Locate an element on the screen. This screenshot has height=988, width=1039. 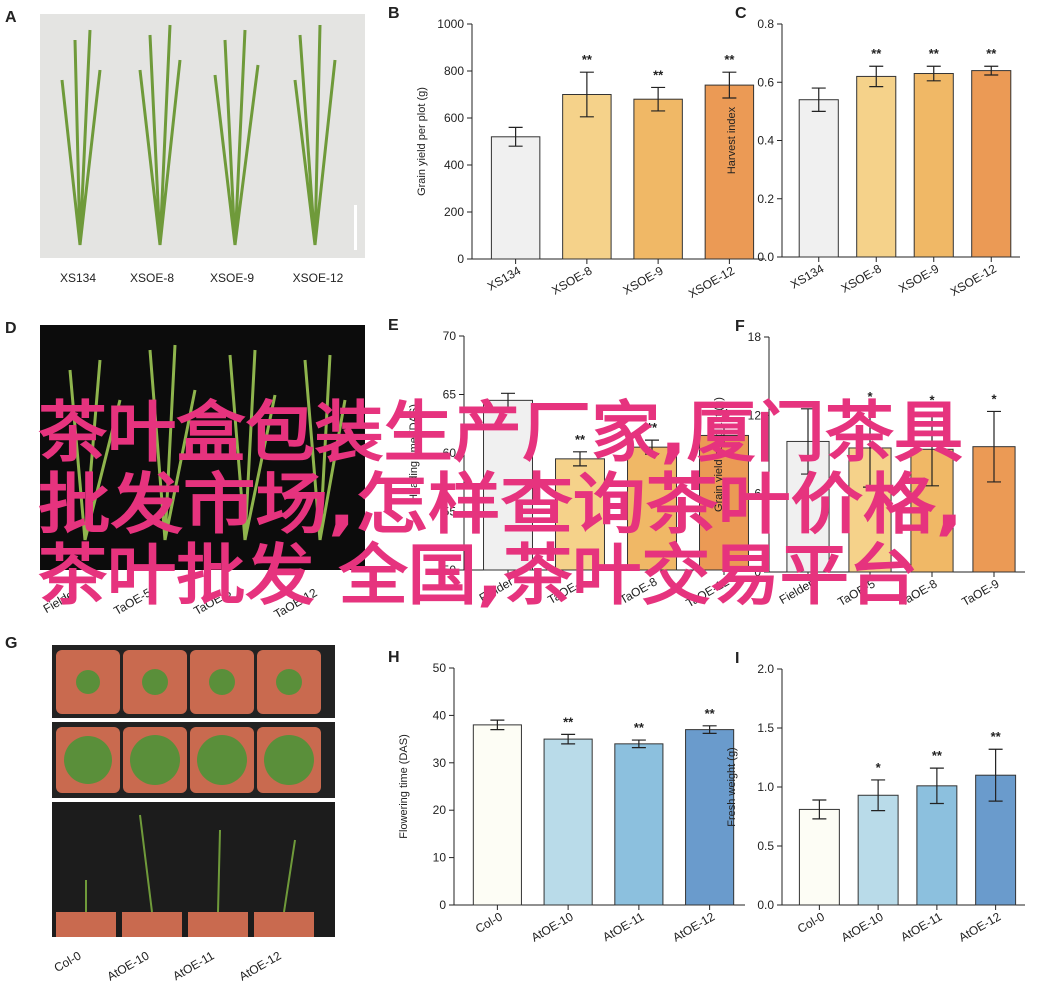
y-axis-label: Fresh weight (g) is located at coordinates (732, 786).